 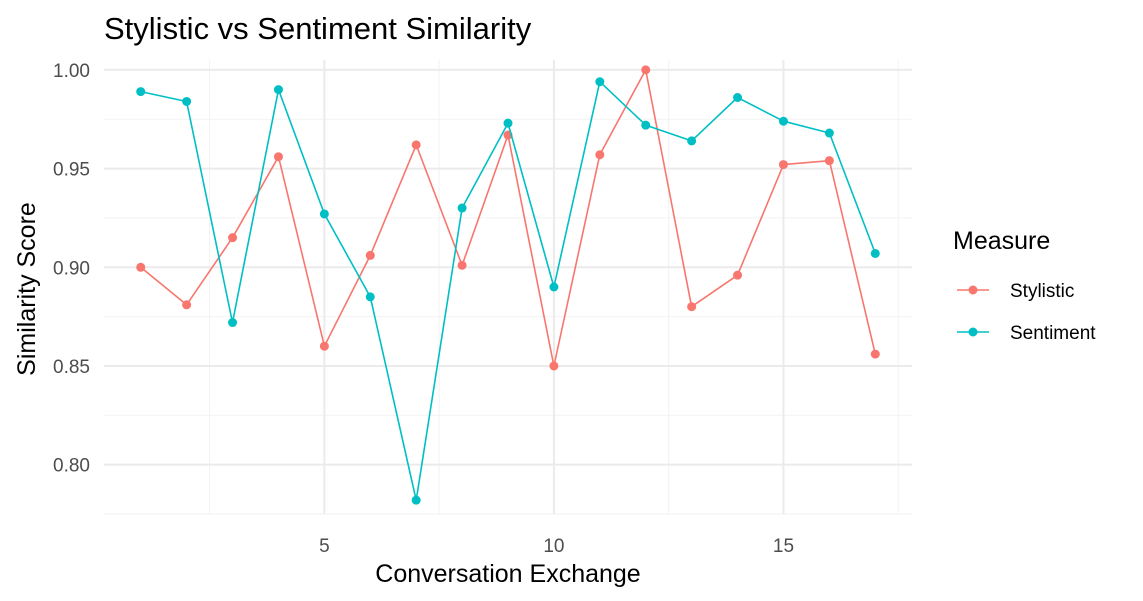 I want to click on stylistic-legend-marker, so click(x=973, y=290).